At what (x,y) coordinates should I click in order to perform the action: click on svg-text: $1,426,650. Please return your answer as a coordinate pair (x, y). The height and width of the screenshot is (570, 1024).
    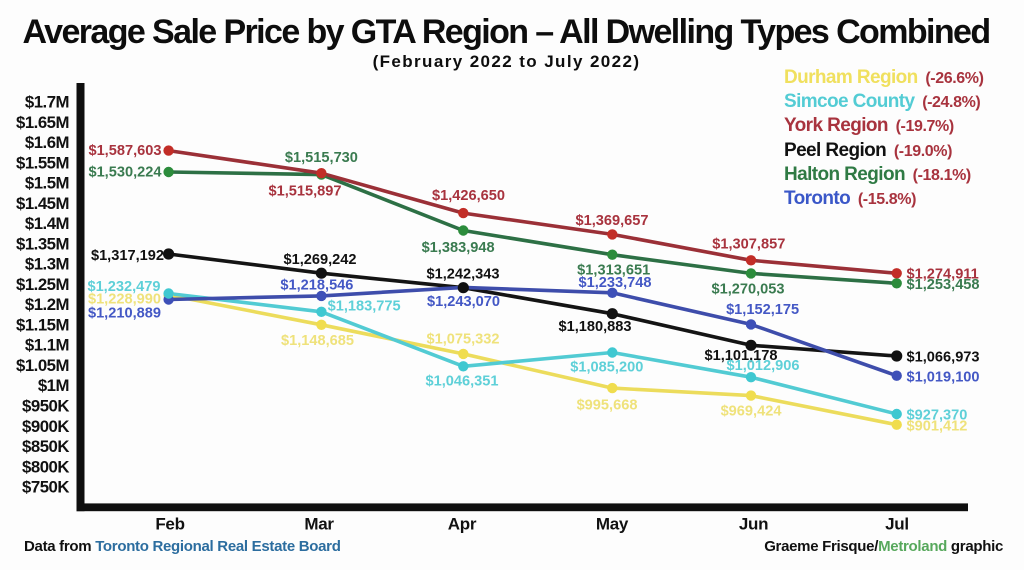
    Looking at the image, I should click on (468, 196).